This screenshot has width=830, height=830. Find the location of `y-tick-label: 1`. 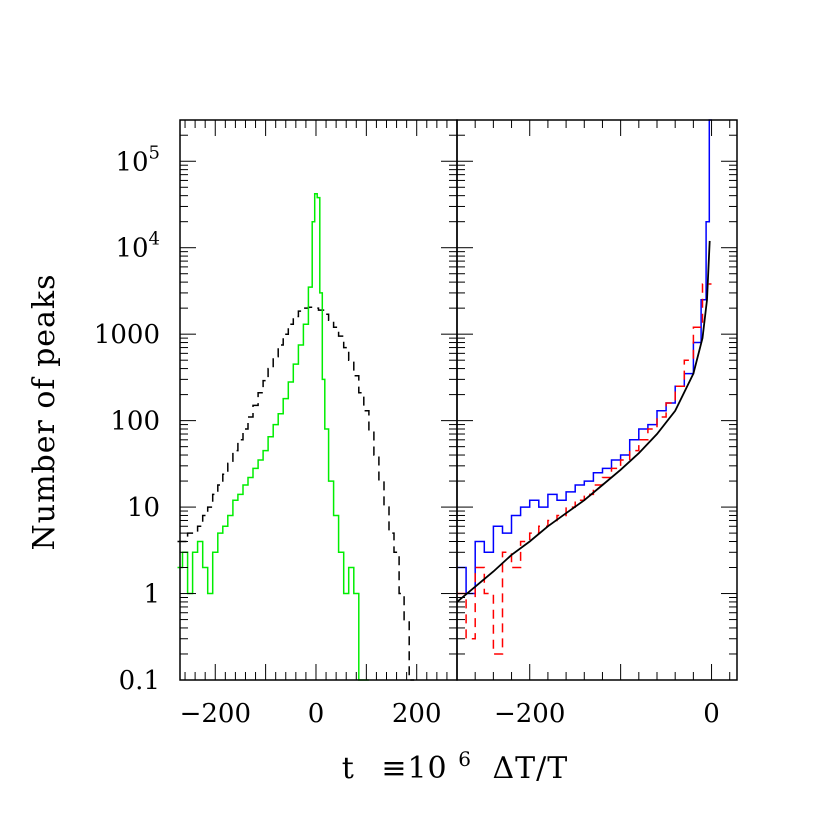

y-tick-label: 1 is located at coordinates (151, 595).